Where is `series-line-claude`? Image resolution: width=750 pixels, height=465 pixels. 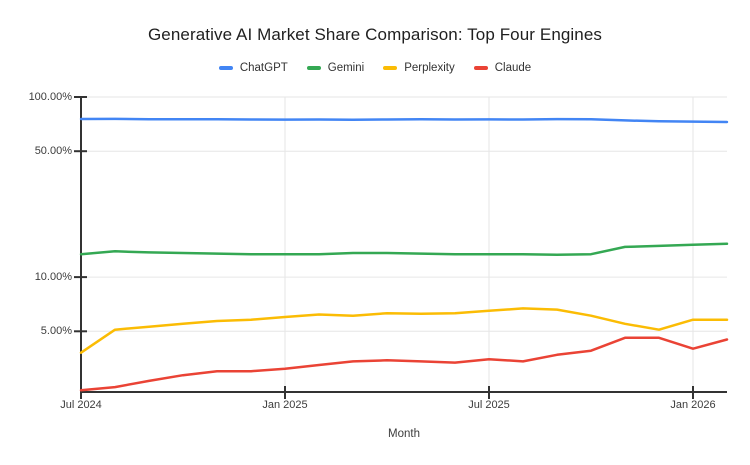 series-line-claude is located at coordinates (404, 364).